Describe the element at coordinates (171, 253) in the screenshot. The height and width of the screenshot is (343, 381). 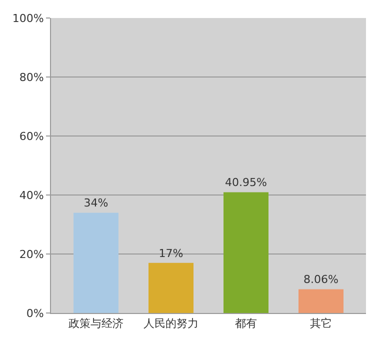
I see `data-label: 17%` at that location.